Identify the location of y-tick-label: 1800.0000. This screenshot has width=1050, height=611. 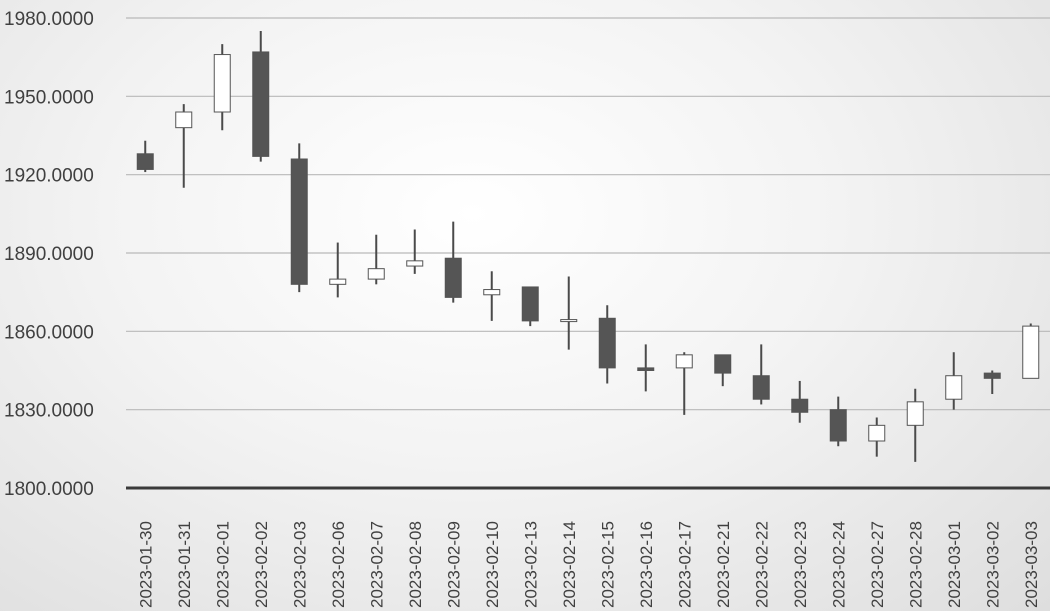
(49, 489).